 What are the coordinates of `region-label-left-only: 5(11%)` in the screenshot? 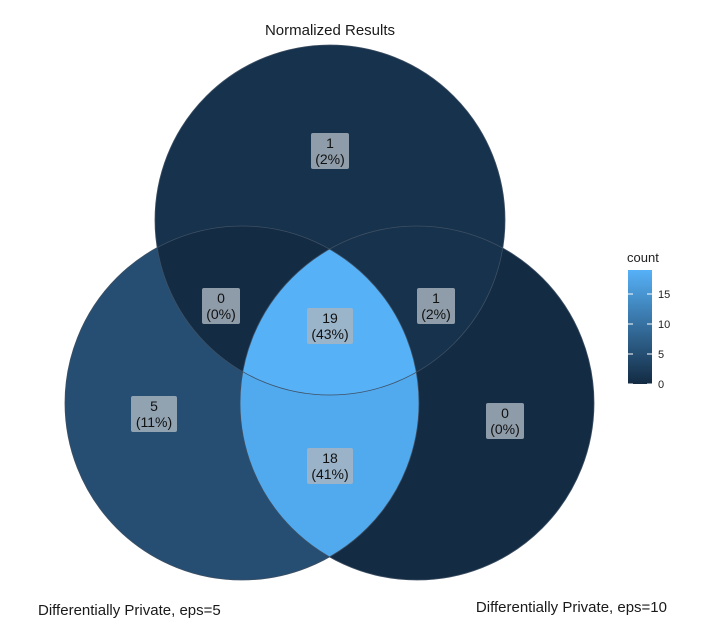 It's located at (154, 414).